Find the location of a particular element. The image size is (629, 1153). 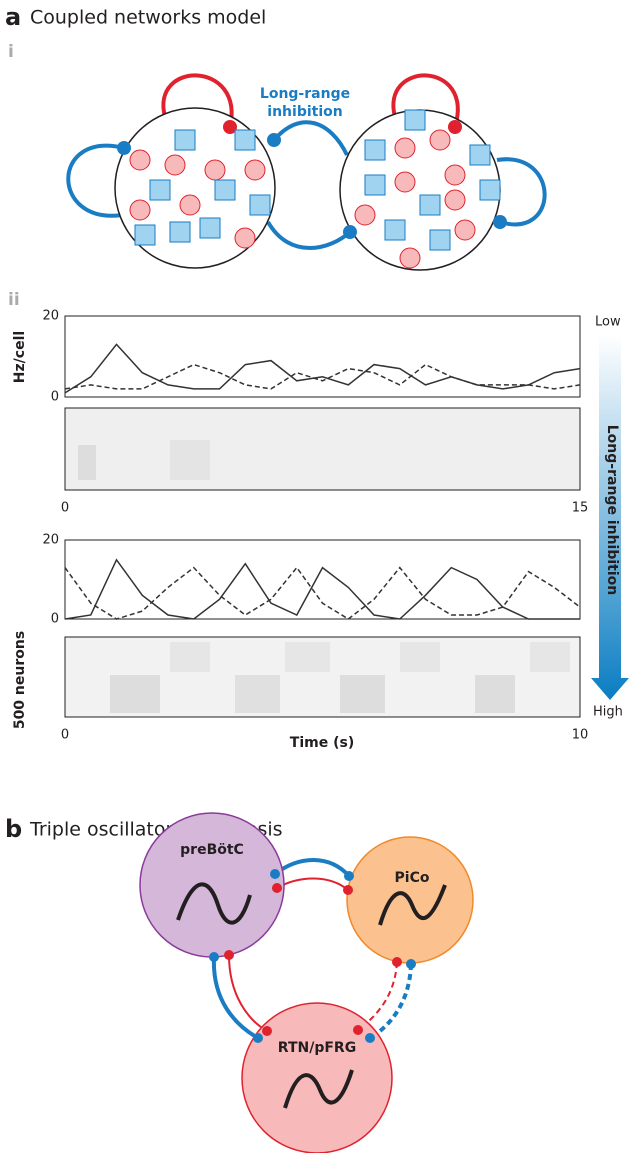

node-label: PiCo is located at coordinates (412, 878).